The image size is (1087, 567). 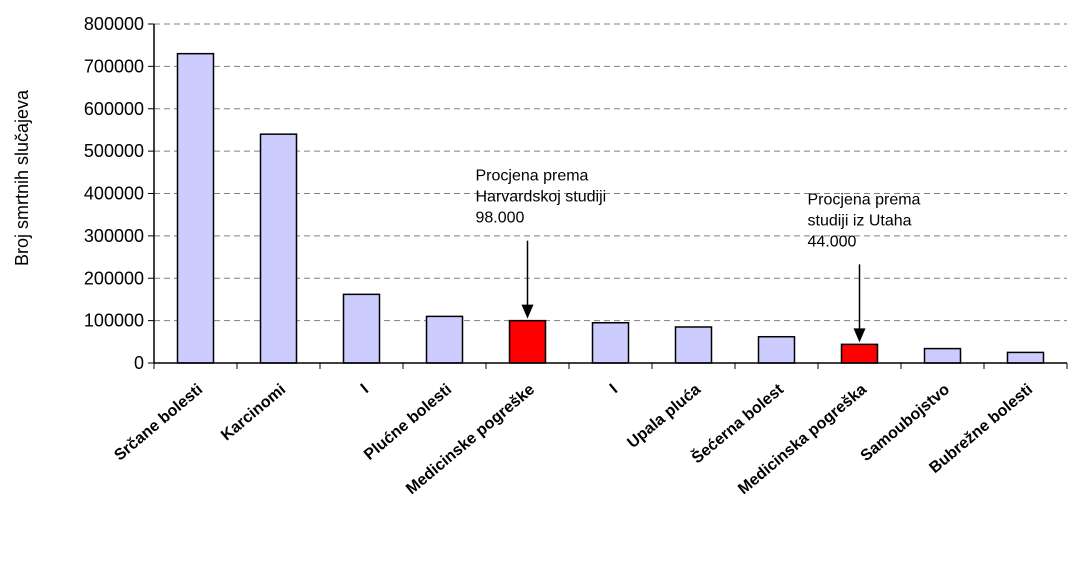 What do you see at coordinates (664, 416) in the screenshot?
I see `x-tick-label: Upala pluća` at bounding box center [664, 416].